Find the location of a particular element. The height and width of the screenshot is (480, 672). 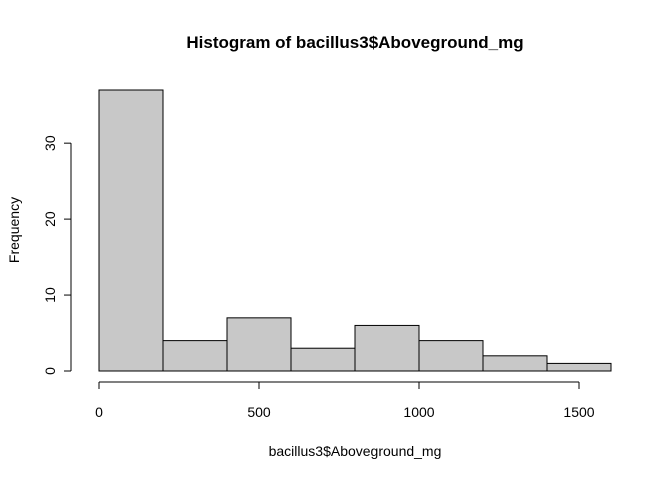

y-axis-label: Frequency is located at coordinates (14, 230).